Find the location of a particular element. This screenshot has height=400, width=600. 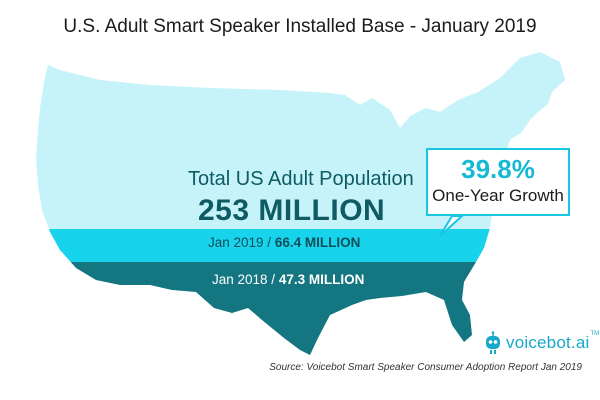

logo-trademark: TM is located at coordinates (595, 334).